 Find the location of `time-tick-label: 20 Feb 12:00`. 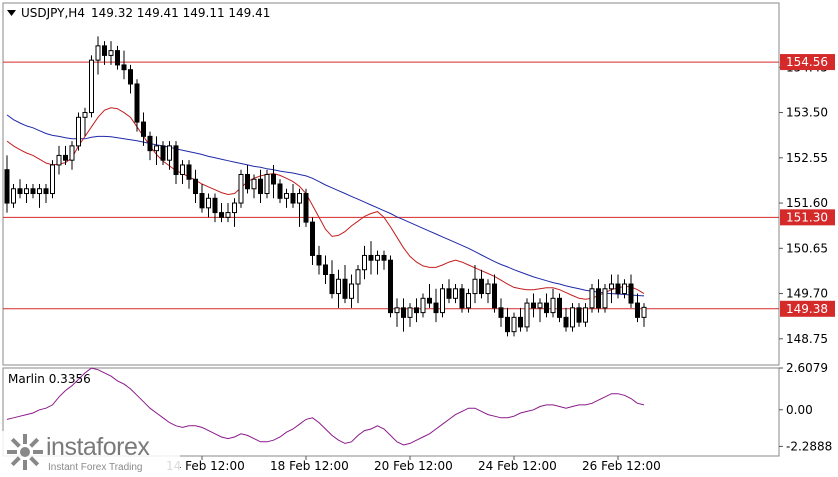

time-tick-label: 20 Feb 12:00 is located at coordinates (413, 466).